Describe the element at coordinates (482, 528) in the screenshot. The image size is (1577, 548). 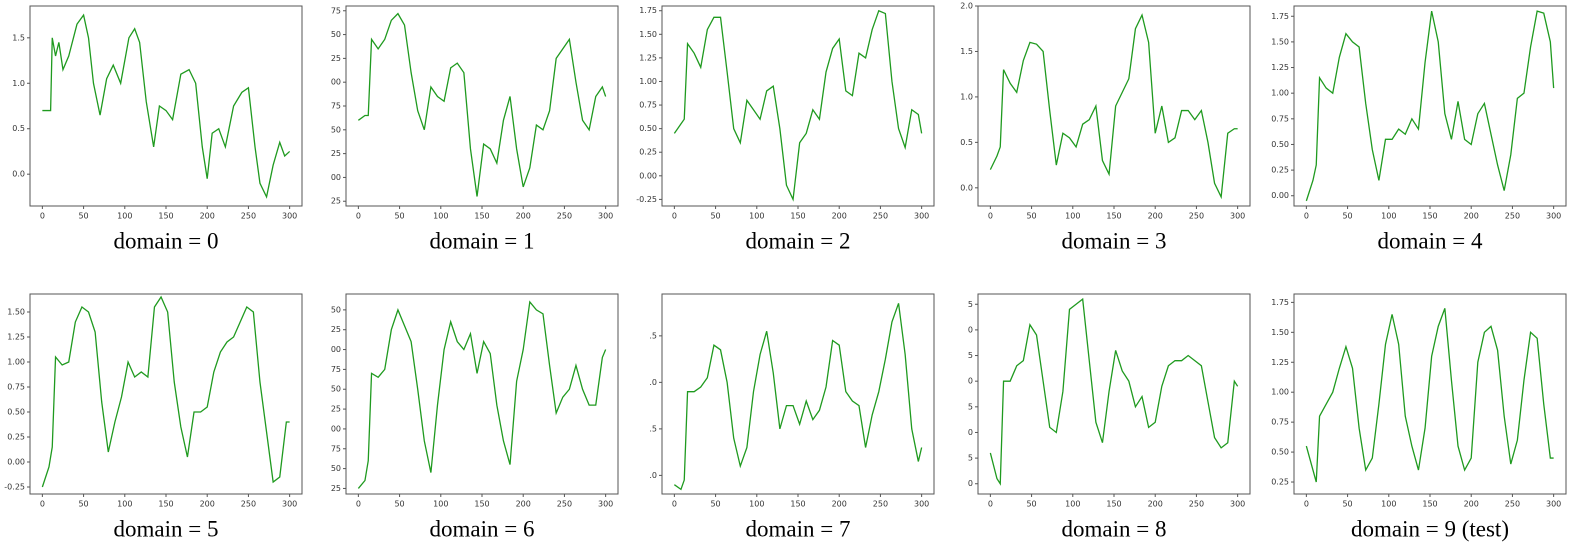
I see `caption: domain = 6` at that location.